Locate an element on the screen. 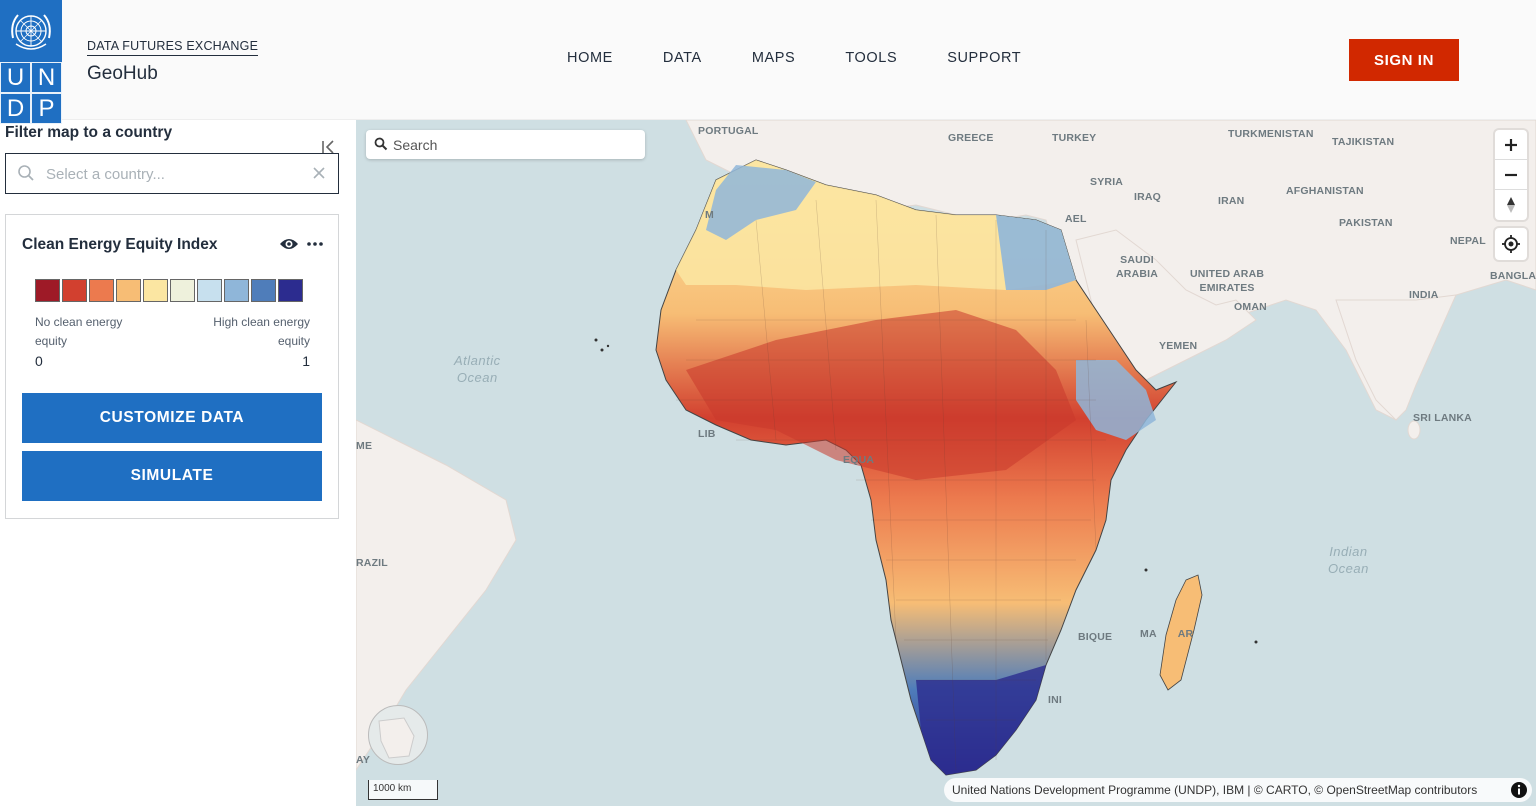 The image size is (1536, 806). label-indian-ocean: Indian Ocean is located at coordinates (1348, 560).